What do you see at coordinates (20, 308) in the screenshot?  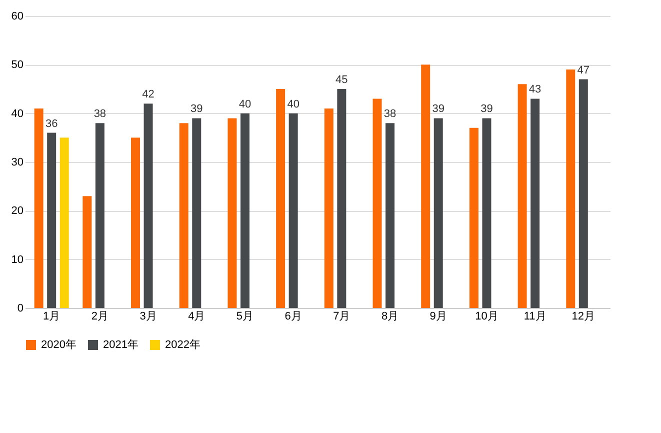 I see `y-tick-label: 0` at bounding box center [20, 308].